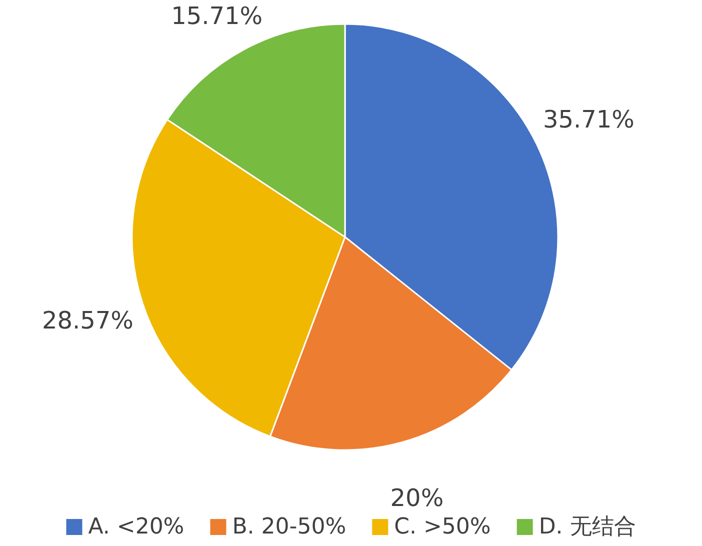 The width and height of the screenshot is (702, 546). What do you see at coordinates (587, 527) in the screenshot?
I see `legend-label: D. 无结合` at bounding box center [587, 527].